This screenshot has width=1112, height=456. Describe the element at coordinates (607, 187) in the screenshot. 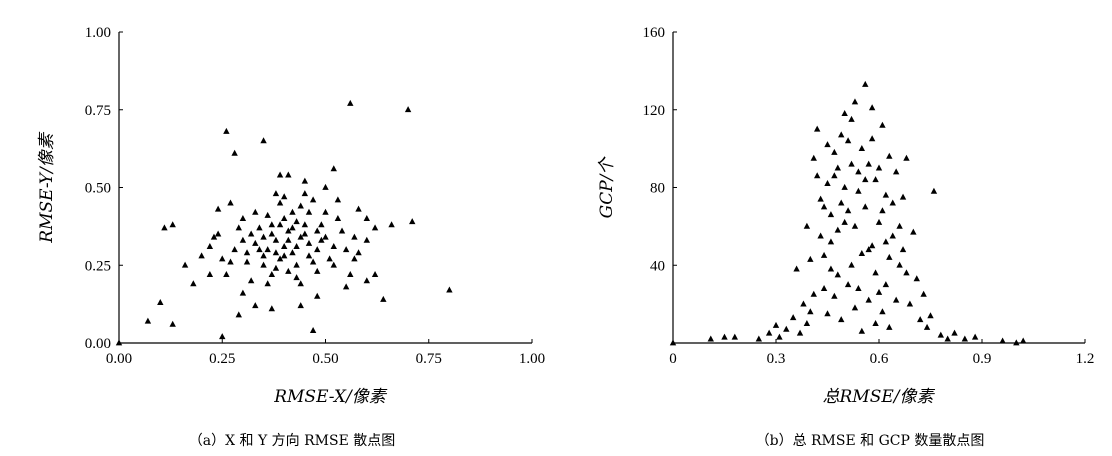

I see `panel-b-y-axis-title: GCP/个` at that location.